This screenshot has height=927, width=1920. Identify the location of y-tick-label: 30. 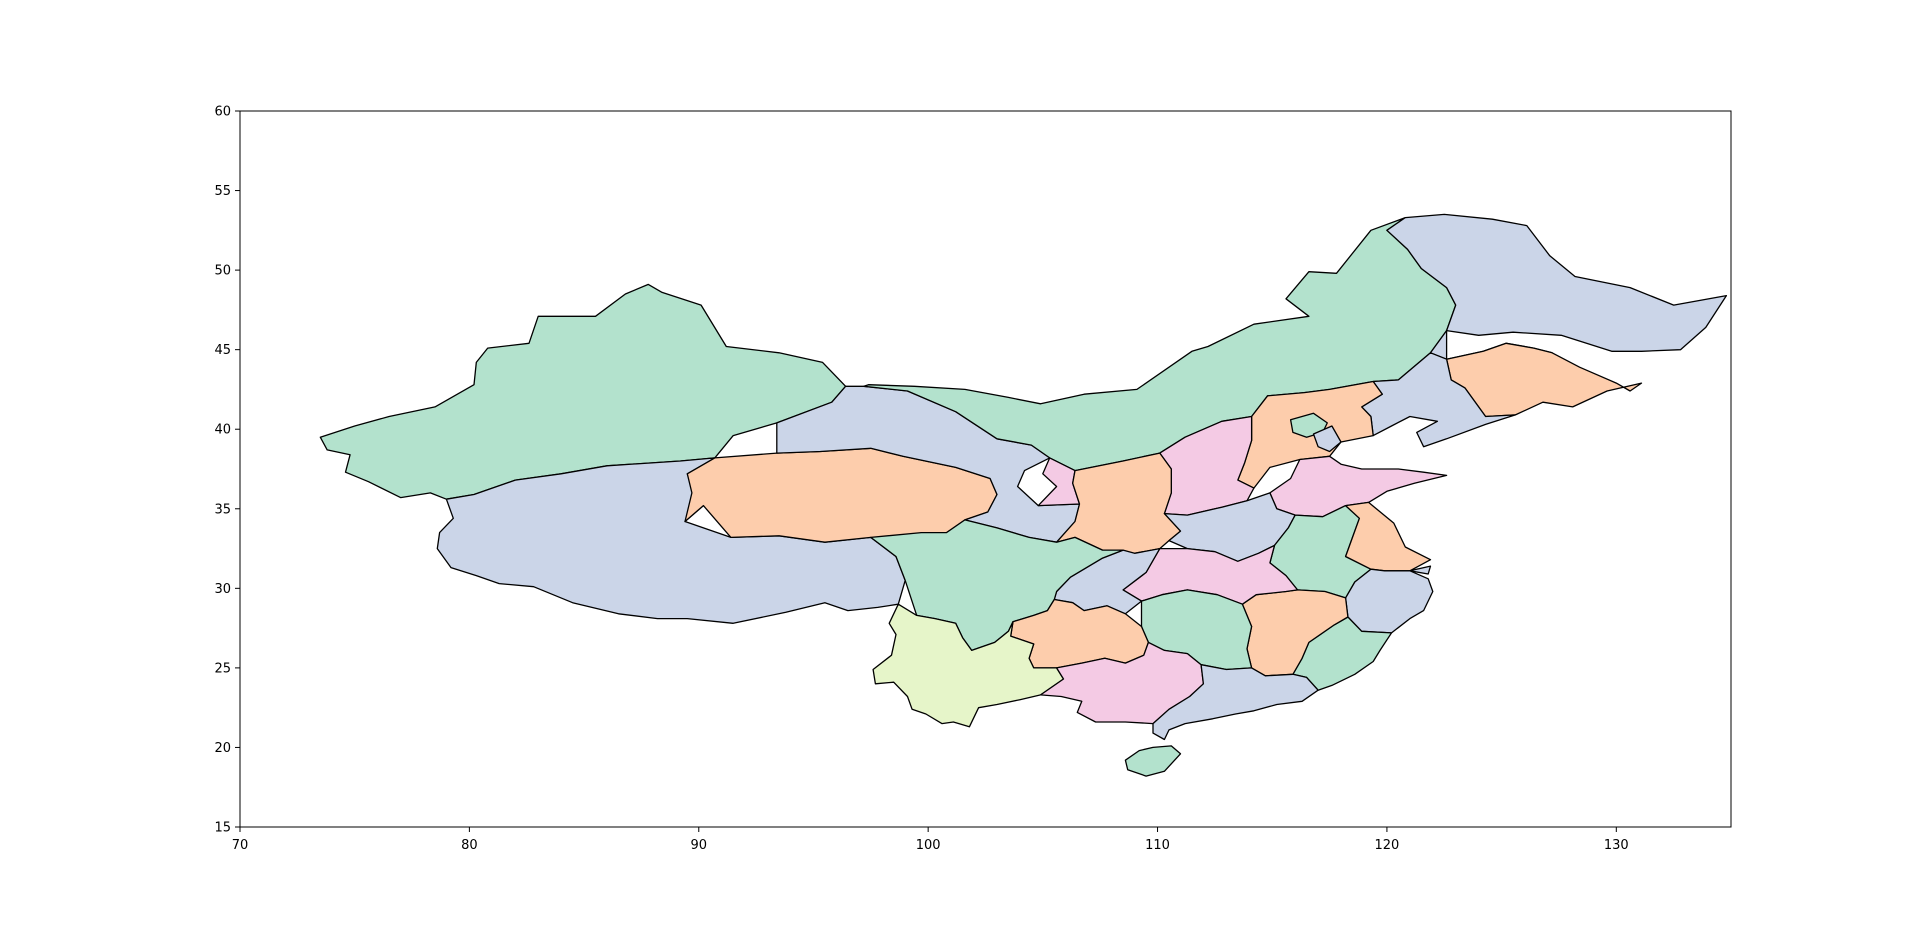
(222, 589).